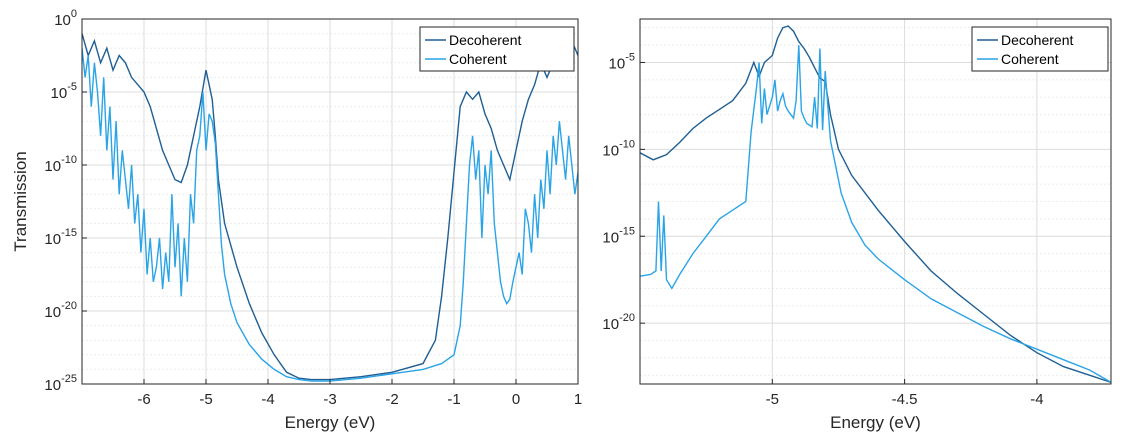  I want to click on y-tick-label: 10⁻²⁵, so click(60, 383).